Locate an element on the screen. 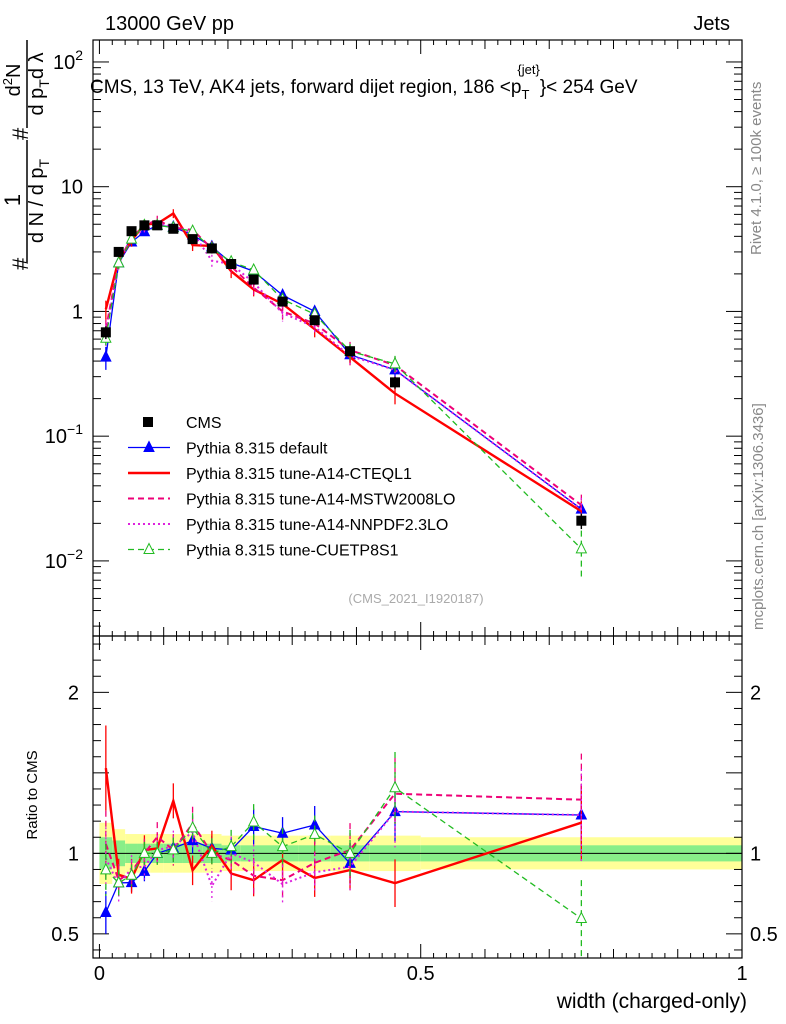  analysis-id: (CMS_2021_I1920187) is located at coordinates (415, 598).